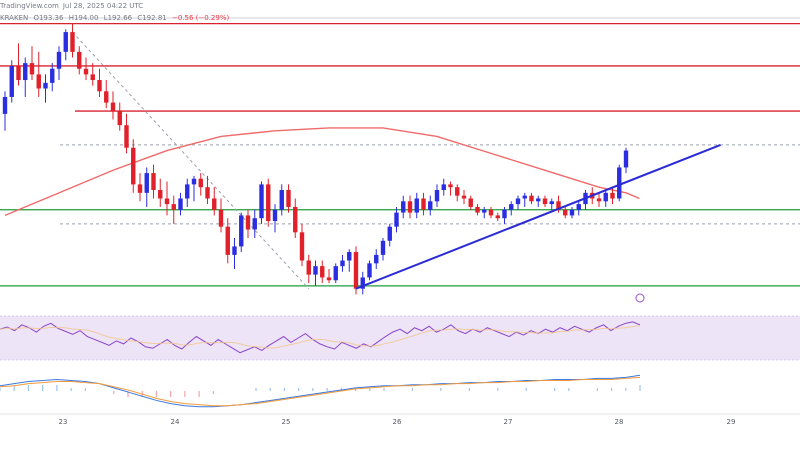 This screenshot has height=450, width=800. I want to click on rsi-line, so click(320, 337).